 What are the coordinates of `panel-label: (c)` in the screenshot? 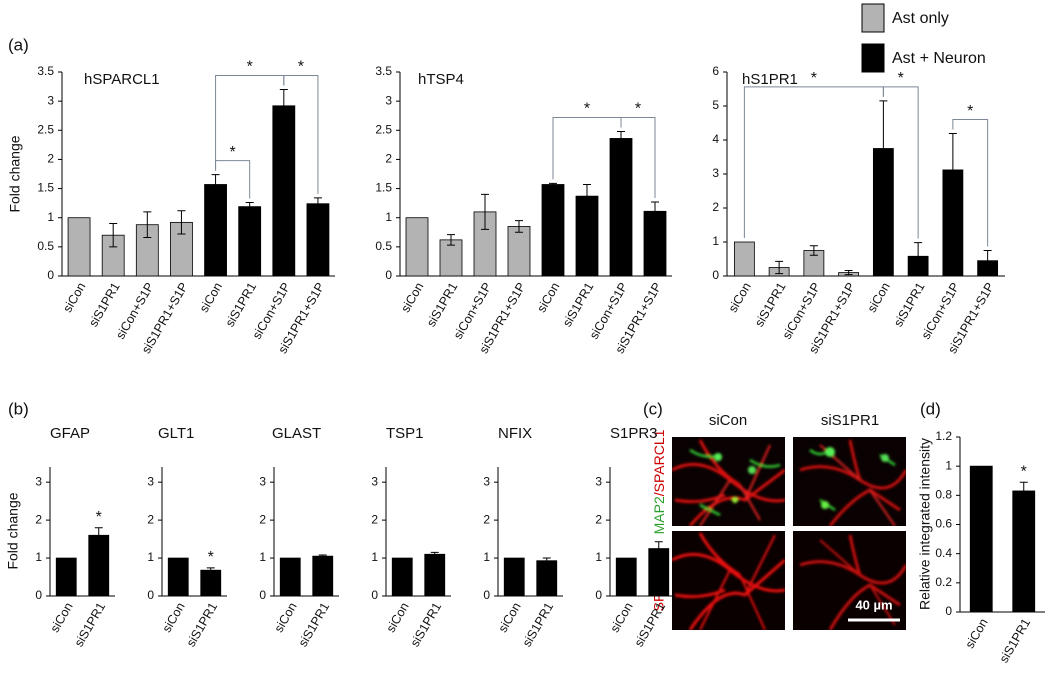 It's located at (653, 408).